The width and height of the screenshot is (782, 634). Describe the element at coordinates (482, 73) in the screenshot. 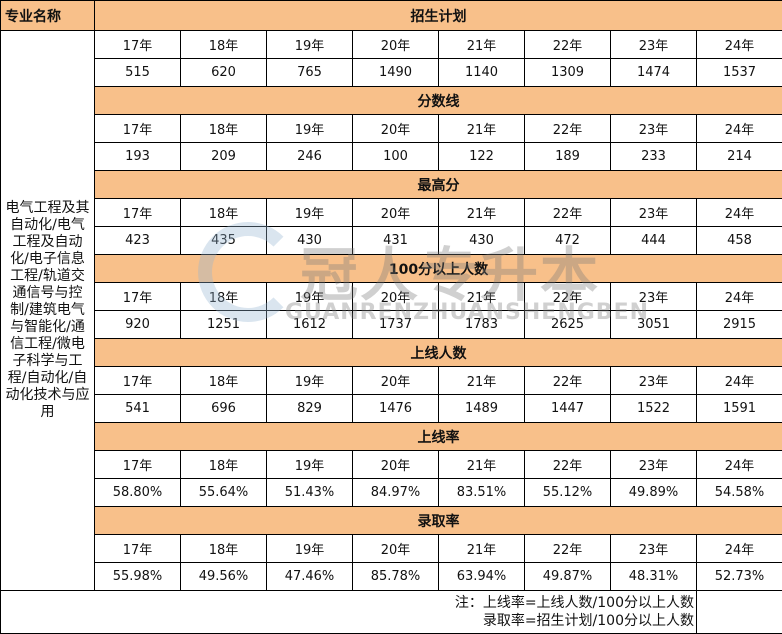

I see `value-cell: 1140` at that location.